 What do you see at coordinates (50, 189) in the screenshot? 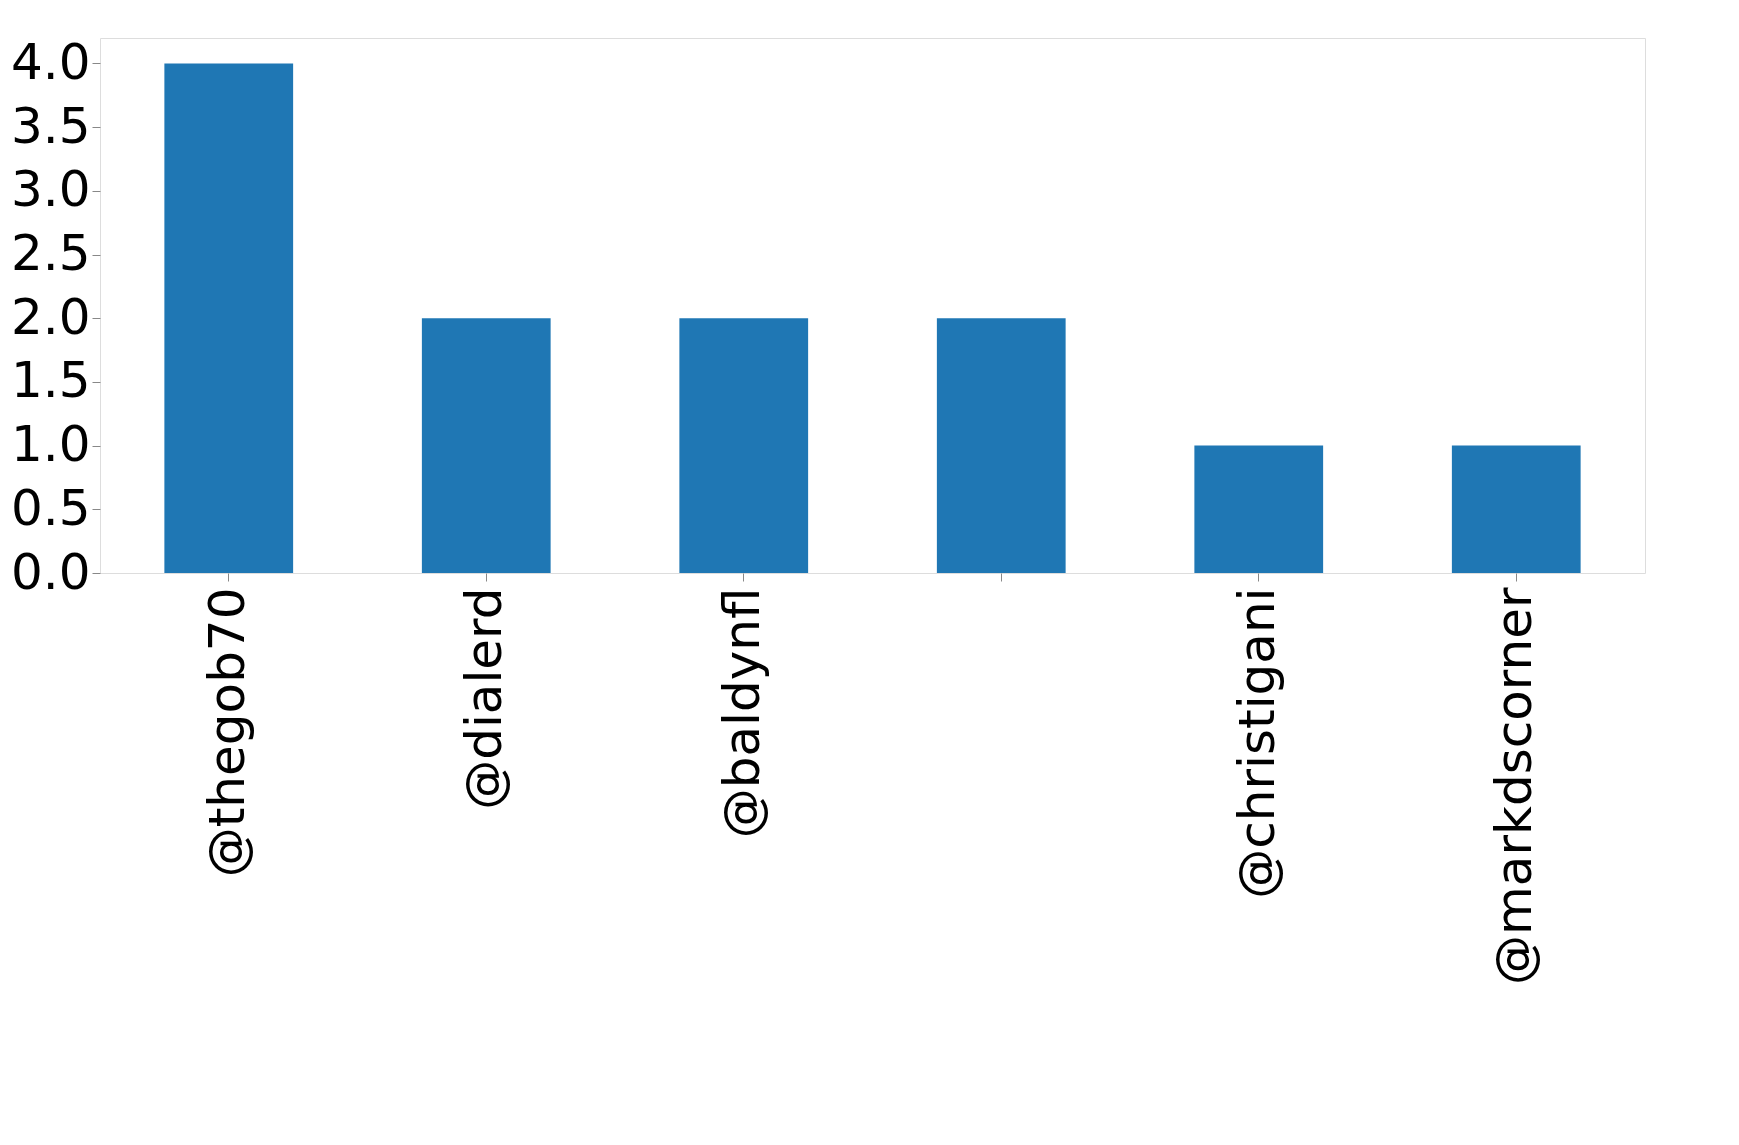
I see `y-tick-label: 3.0` at bounding box center [50, 189].